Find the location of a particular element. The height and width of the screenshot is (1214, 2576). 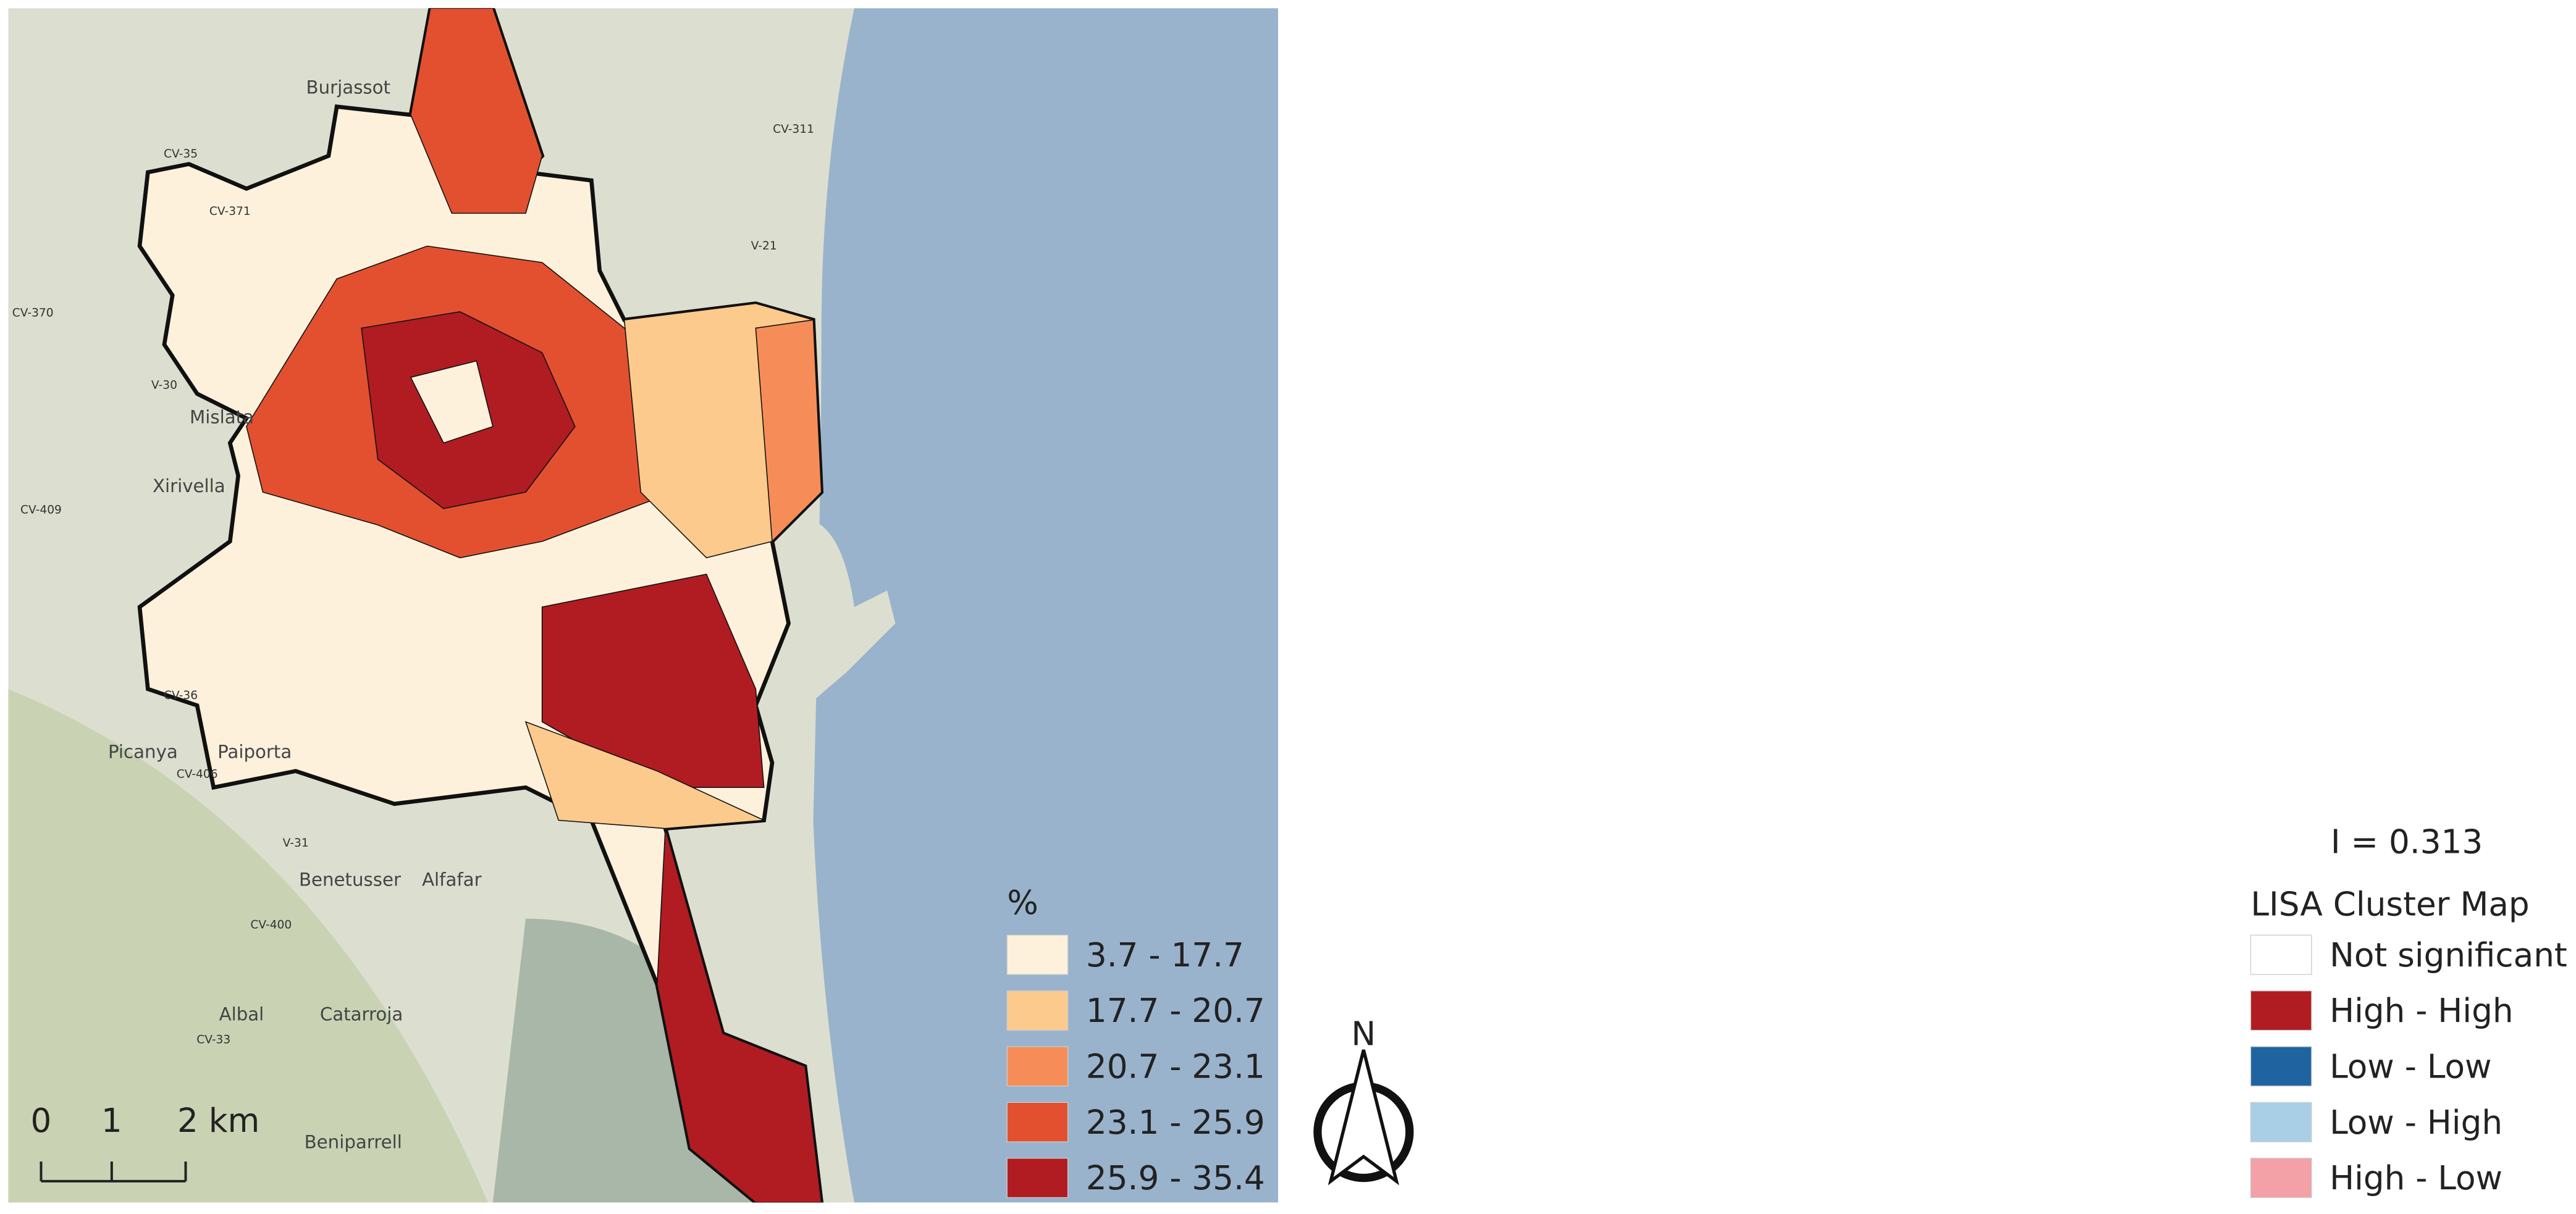

north-arrow is located at coordinates (1363, 1117).